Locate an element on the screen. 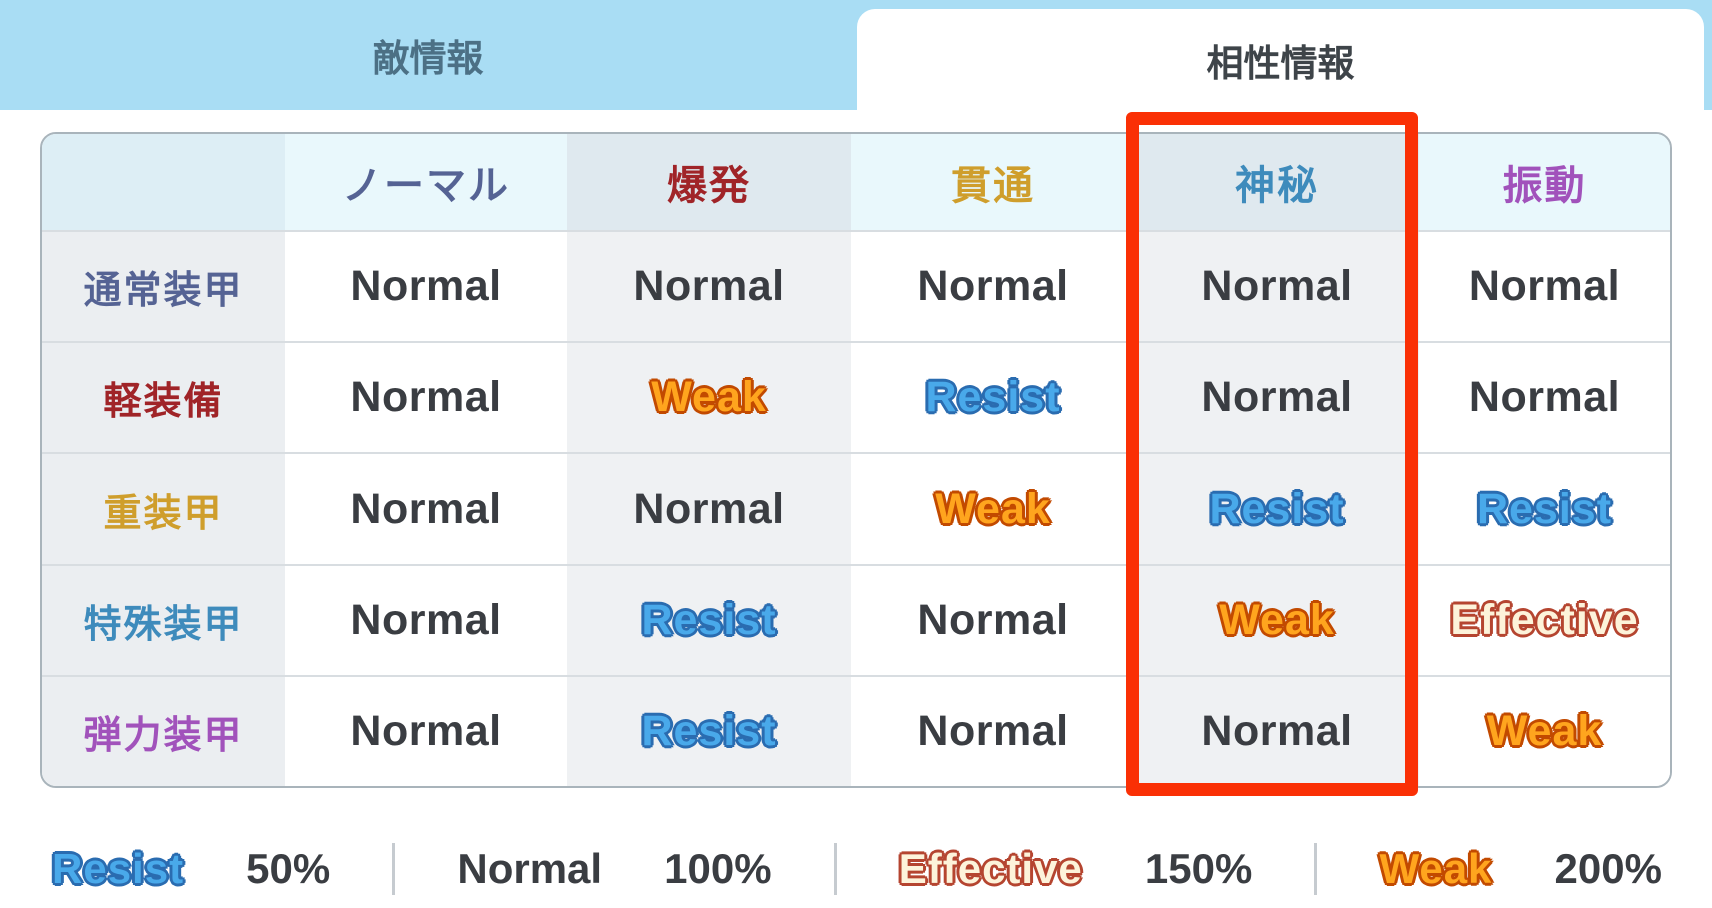 The width and height of the screenshot is (1712, 908). table-row-light-armor: 軽装備 Normal Weak Resist Normal Normal is located at coordinates (856, 397).